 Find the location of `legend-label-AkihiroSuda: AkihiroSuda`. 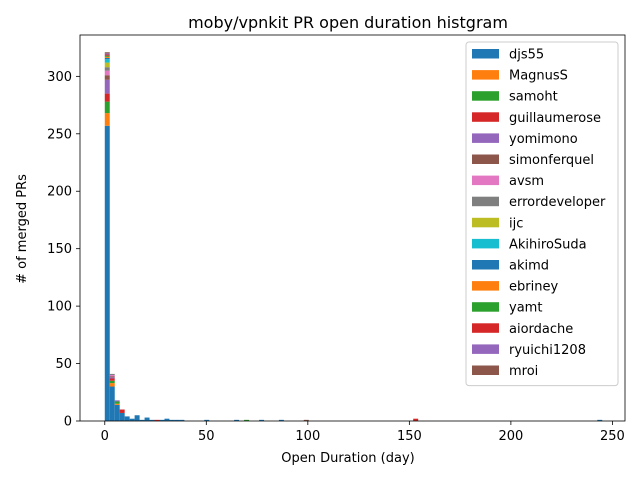

legend-label-AkihiroSuda: AkihiroSuda is located at coordinates (548, 244).